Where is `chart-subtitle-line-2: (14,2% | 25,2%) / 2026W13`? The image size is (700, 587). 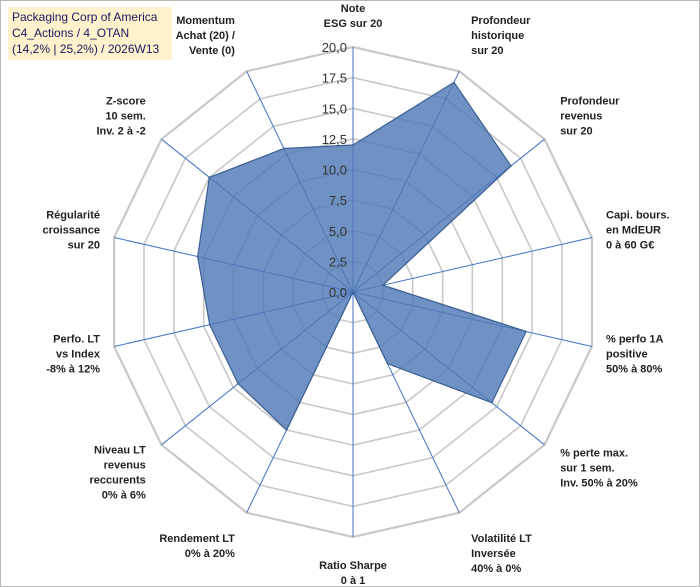
chart-subtitle-line-2: (14,2% | 25,2%) / 2026W13 is located at coordinates (86, 49).